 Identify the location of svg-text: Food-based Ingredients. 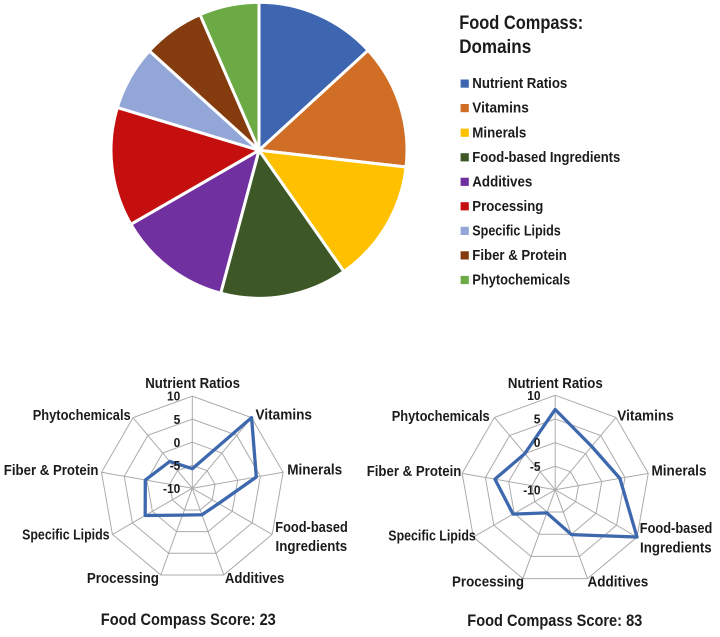
(546, 158).